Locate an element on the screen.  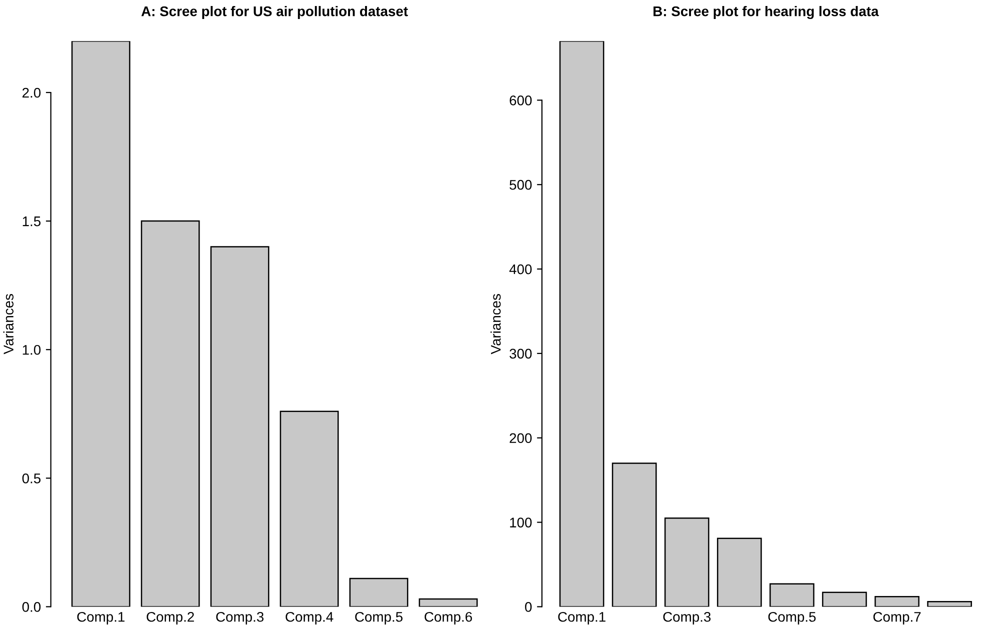
x-tick-label: Comp.7 is located at coordinates (897, 618).